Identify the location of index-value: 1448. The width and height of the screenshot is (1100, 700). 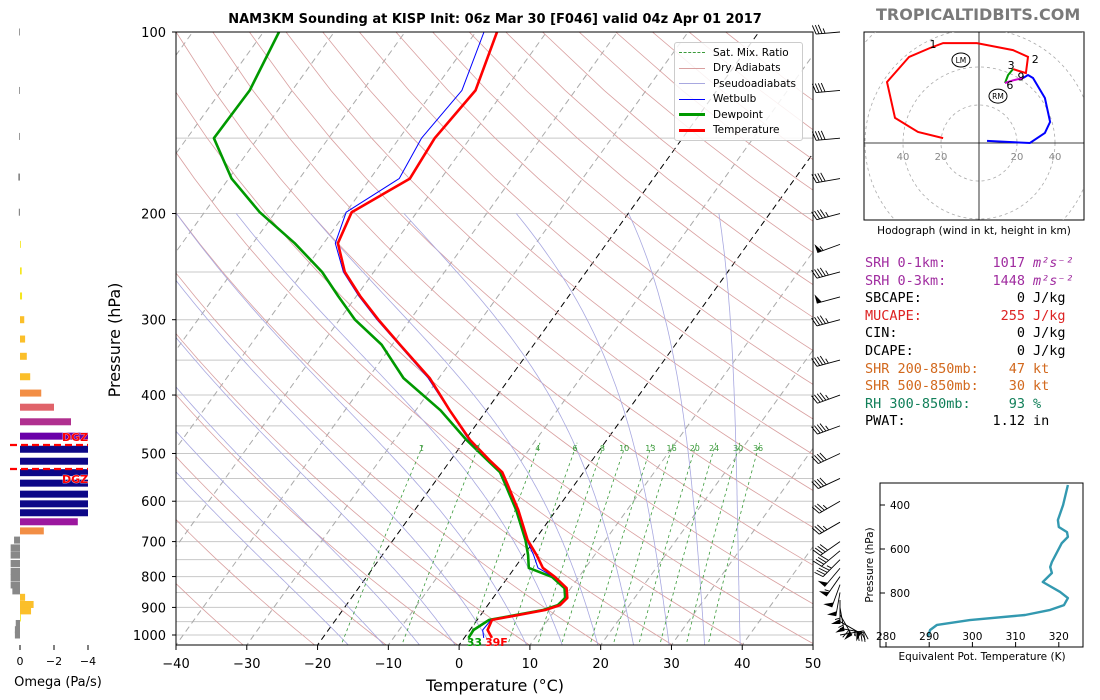
(1008, 280).